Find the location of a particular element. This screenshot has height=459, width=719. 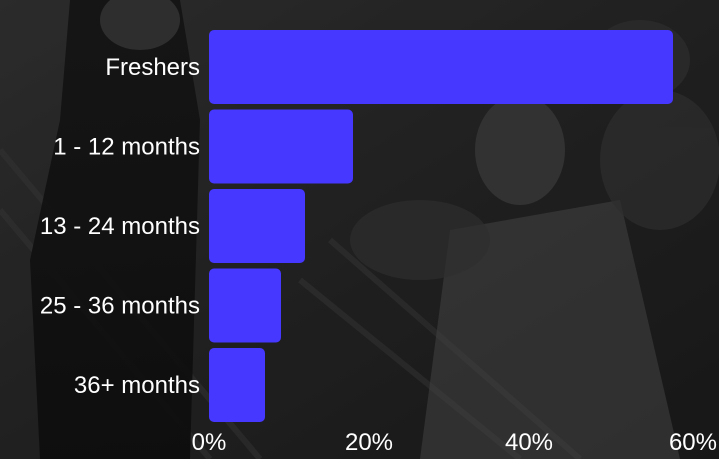

x-tick-label: 40% is located at coordinates (529, 442).